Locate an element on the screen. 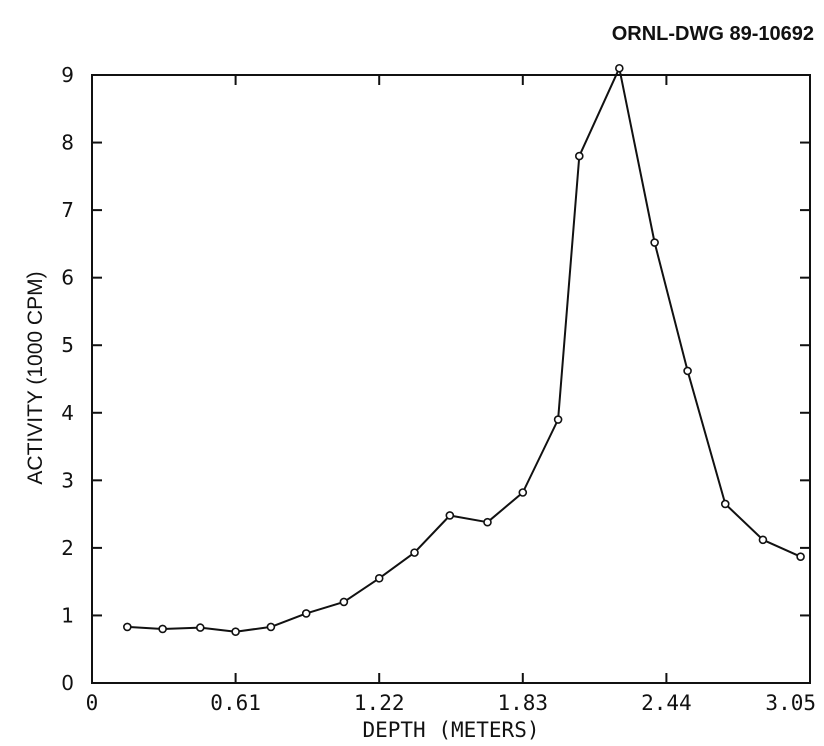 This screenshot has width=824, height=746. x-tick-label: 3.05 is located at coordinates (790, 703).